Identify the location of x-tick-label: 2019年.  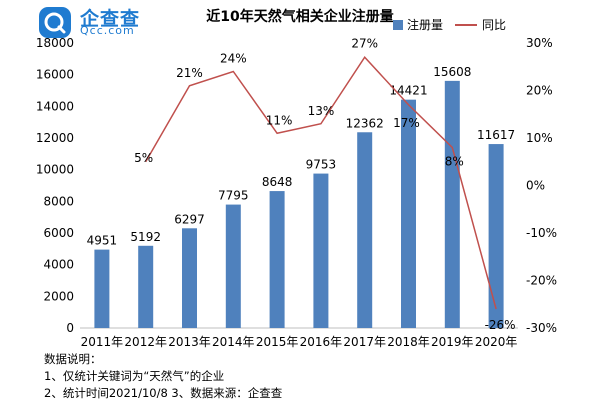
(452, 342).